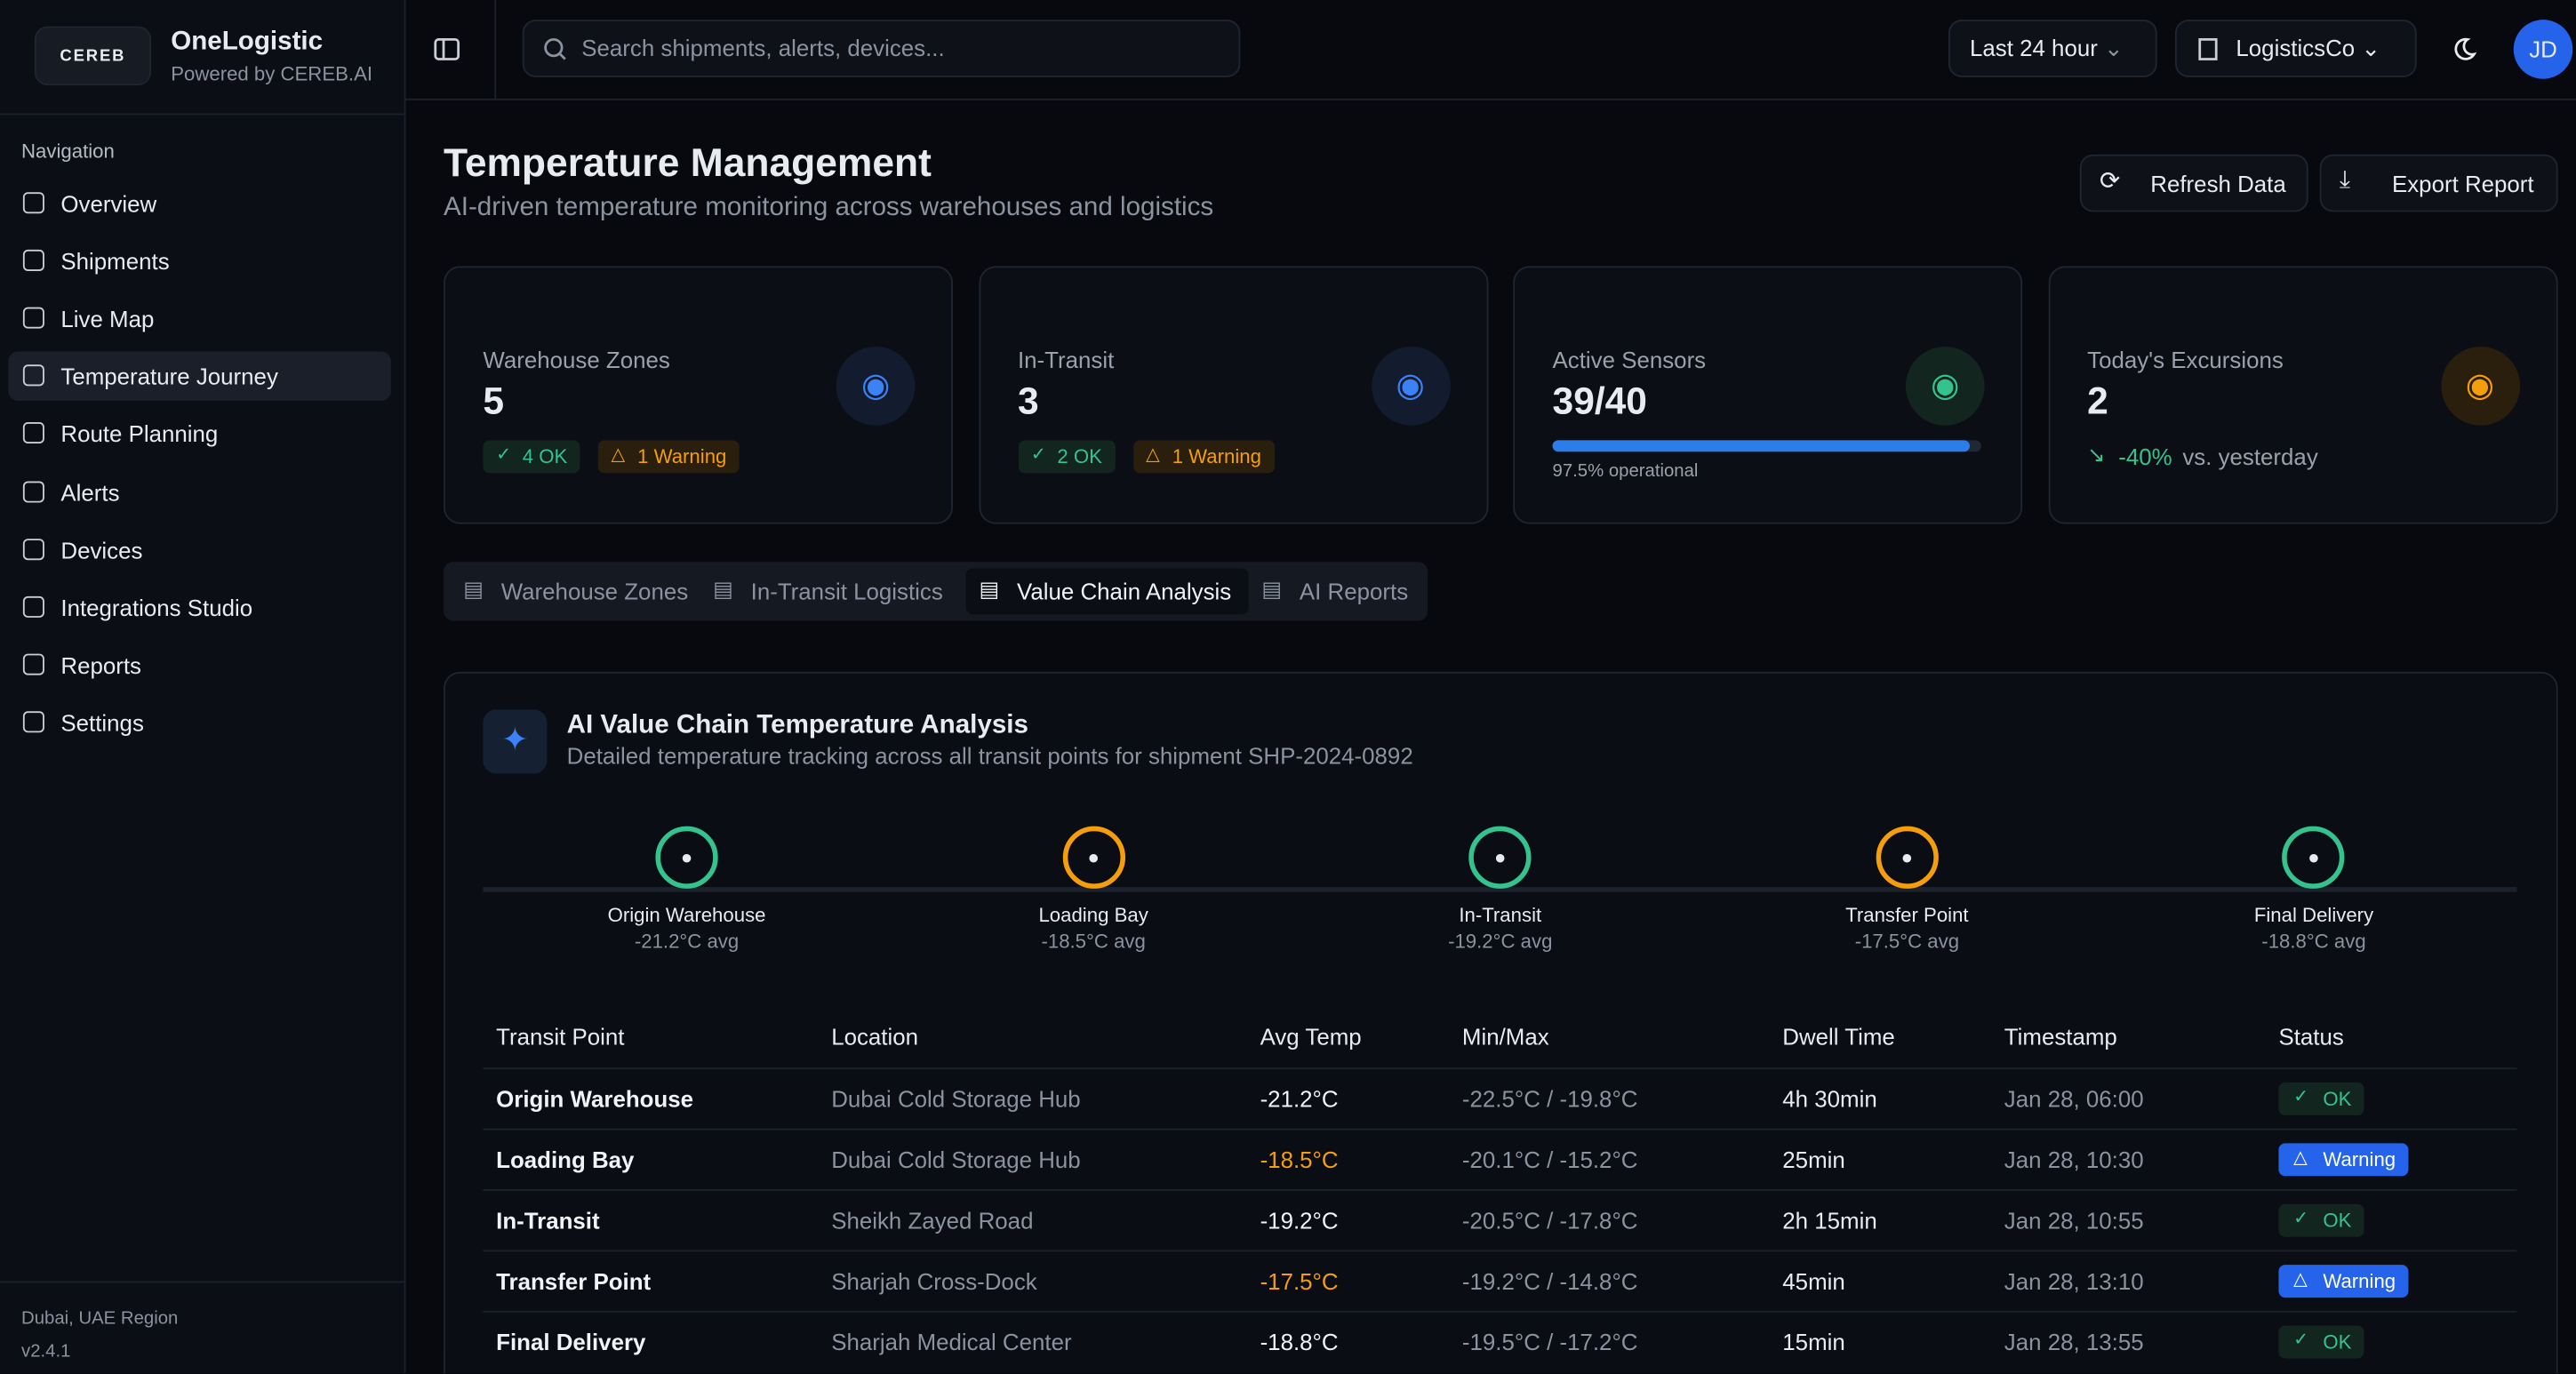 This screenshot has width=2576, height=1374. Describe the element at coordinates (2465, 49) in the screenshot. I see `theme-toggle` at that location.